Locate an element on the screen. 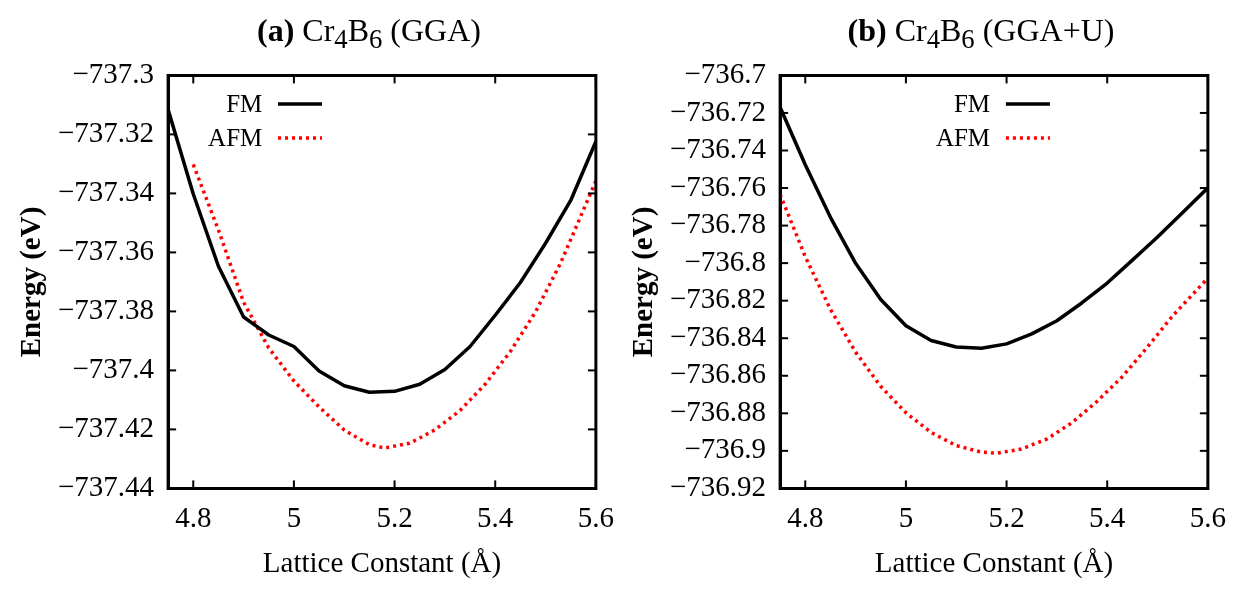 This screenshot has width=1241, height=594. y-tick-label: −737.4 is located at coordinates (113, 368).